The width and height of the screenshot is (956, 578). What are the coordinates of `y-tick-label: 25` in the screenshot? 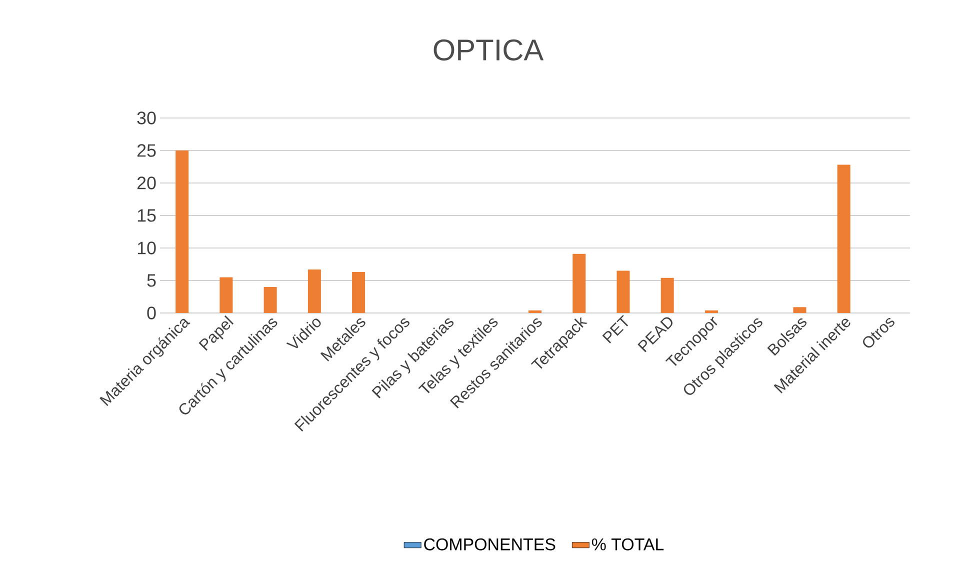 It's located at (146, 150).